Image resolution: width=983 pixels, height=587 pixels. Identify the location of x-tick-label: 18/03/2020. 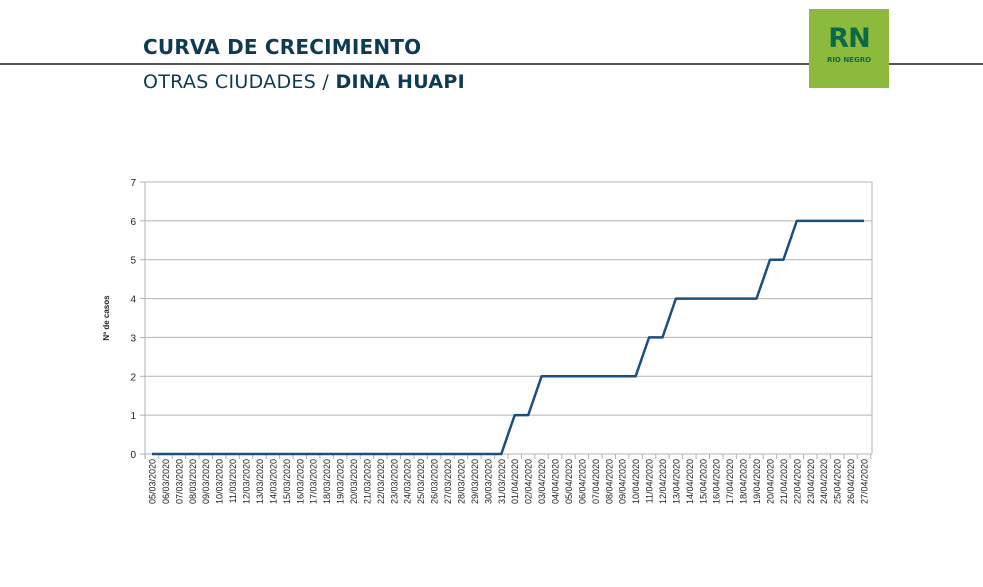
(327, 481).